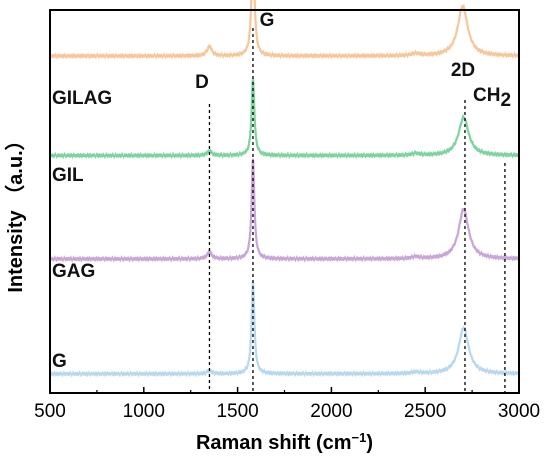  Describe the element at coordinates (202, 82) in the screenshot. I see `peak-label-d: D` at that location.